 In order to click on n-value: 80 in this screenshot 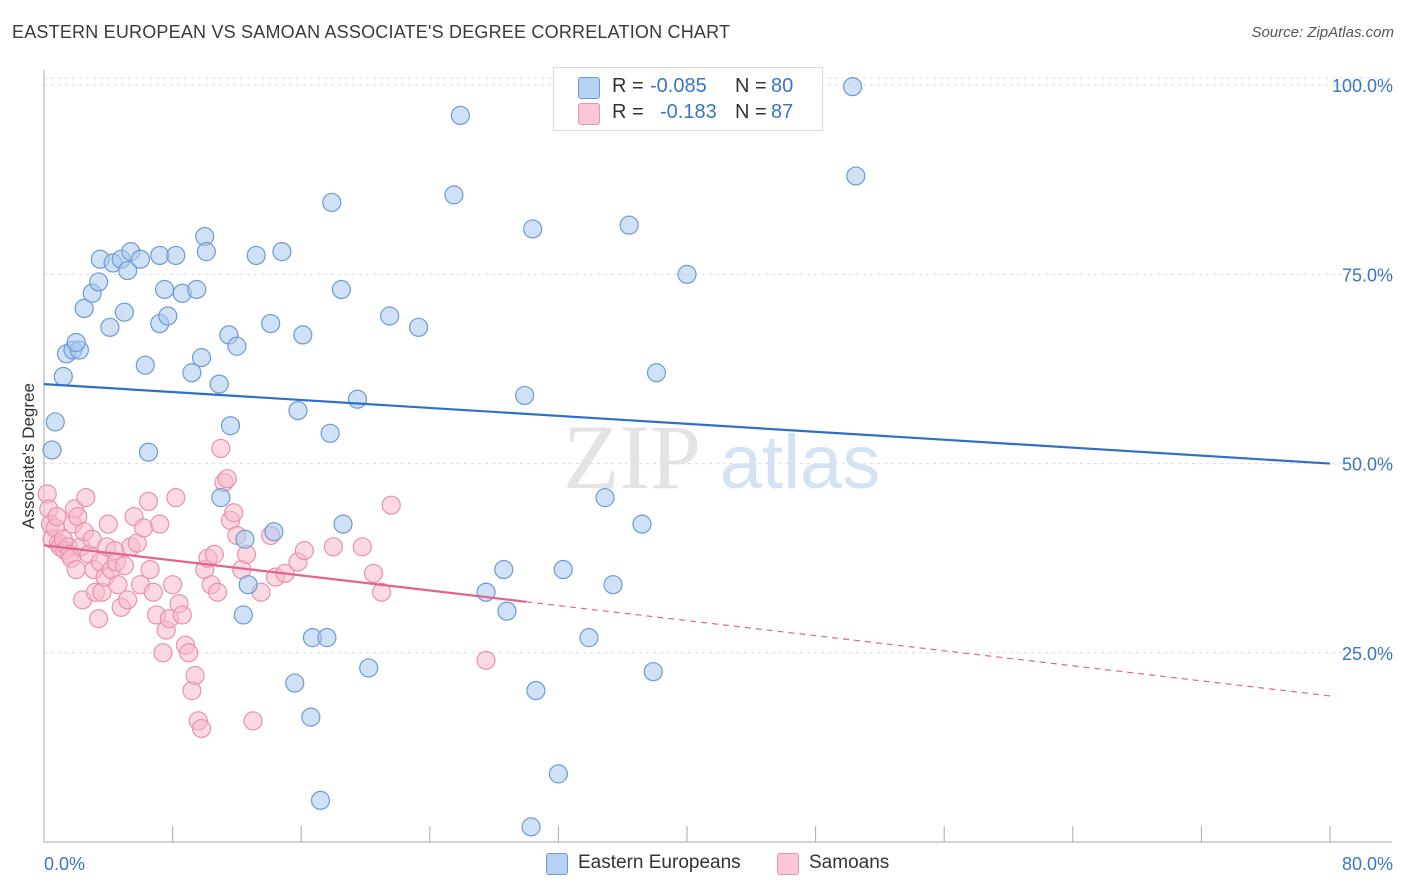, I will do `click(782, 86)`.